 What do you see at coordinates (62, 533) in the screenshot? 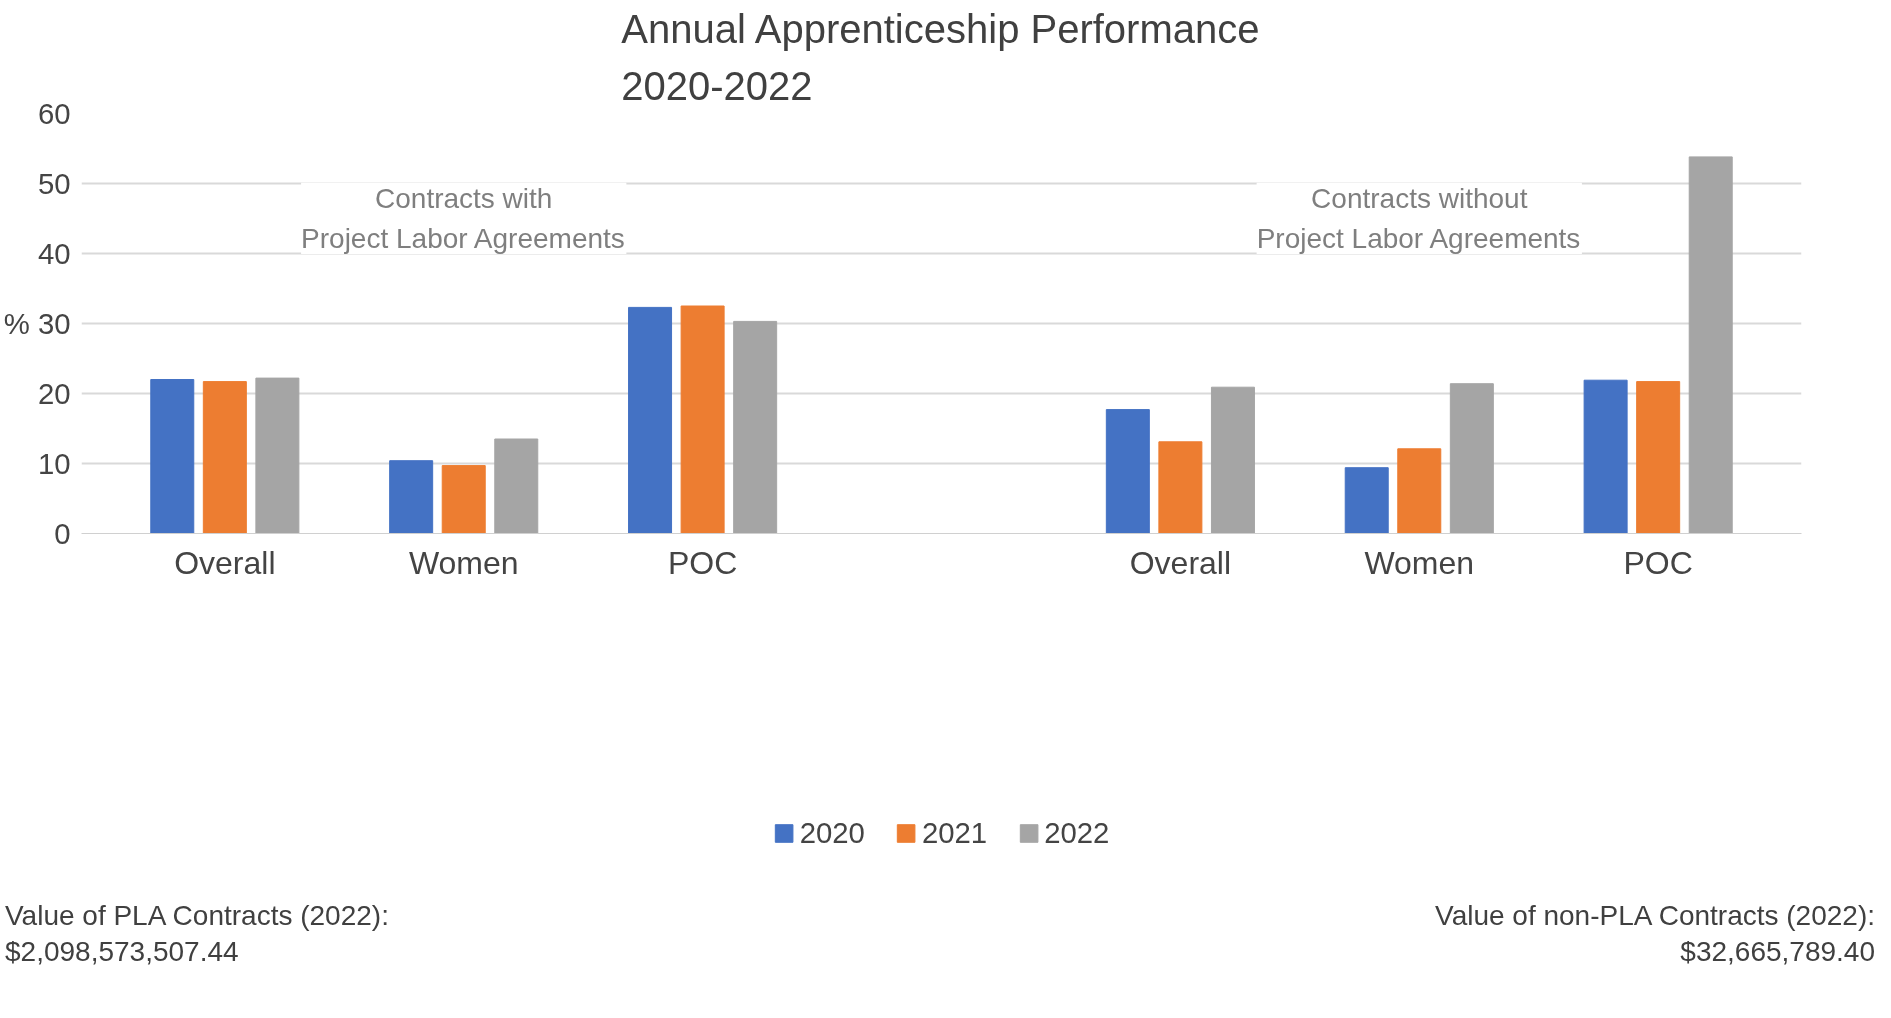
I see `y-tick-label: 0` at bounding box center [62, 533].